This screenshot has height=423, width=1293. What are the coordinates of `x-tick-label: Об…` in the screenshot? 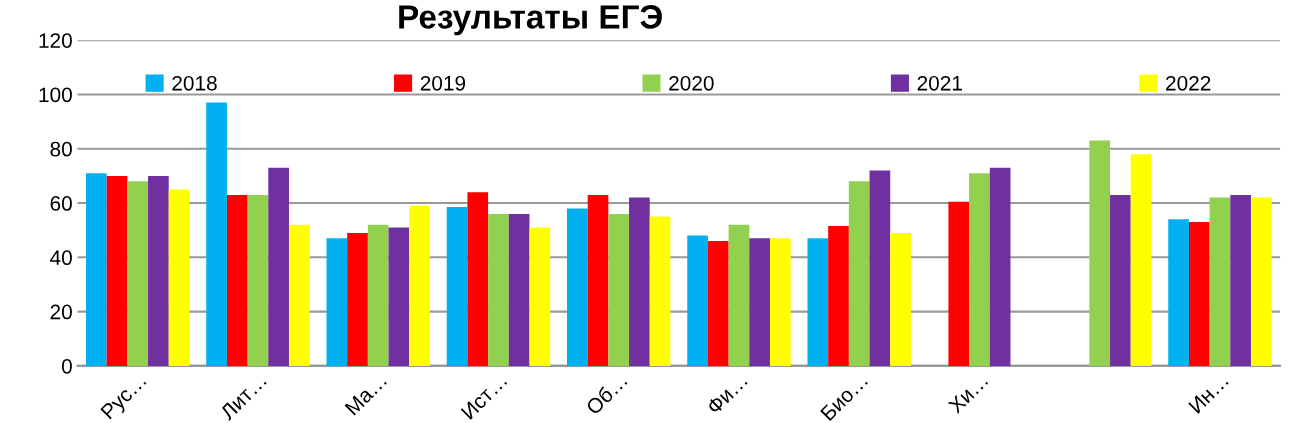 It's located at (606, 394).